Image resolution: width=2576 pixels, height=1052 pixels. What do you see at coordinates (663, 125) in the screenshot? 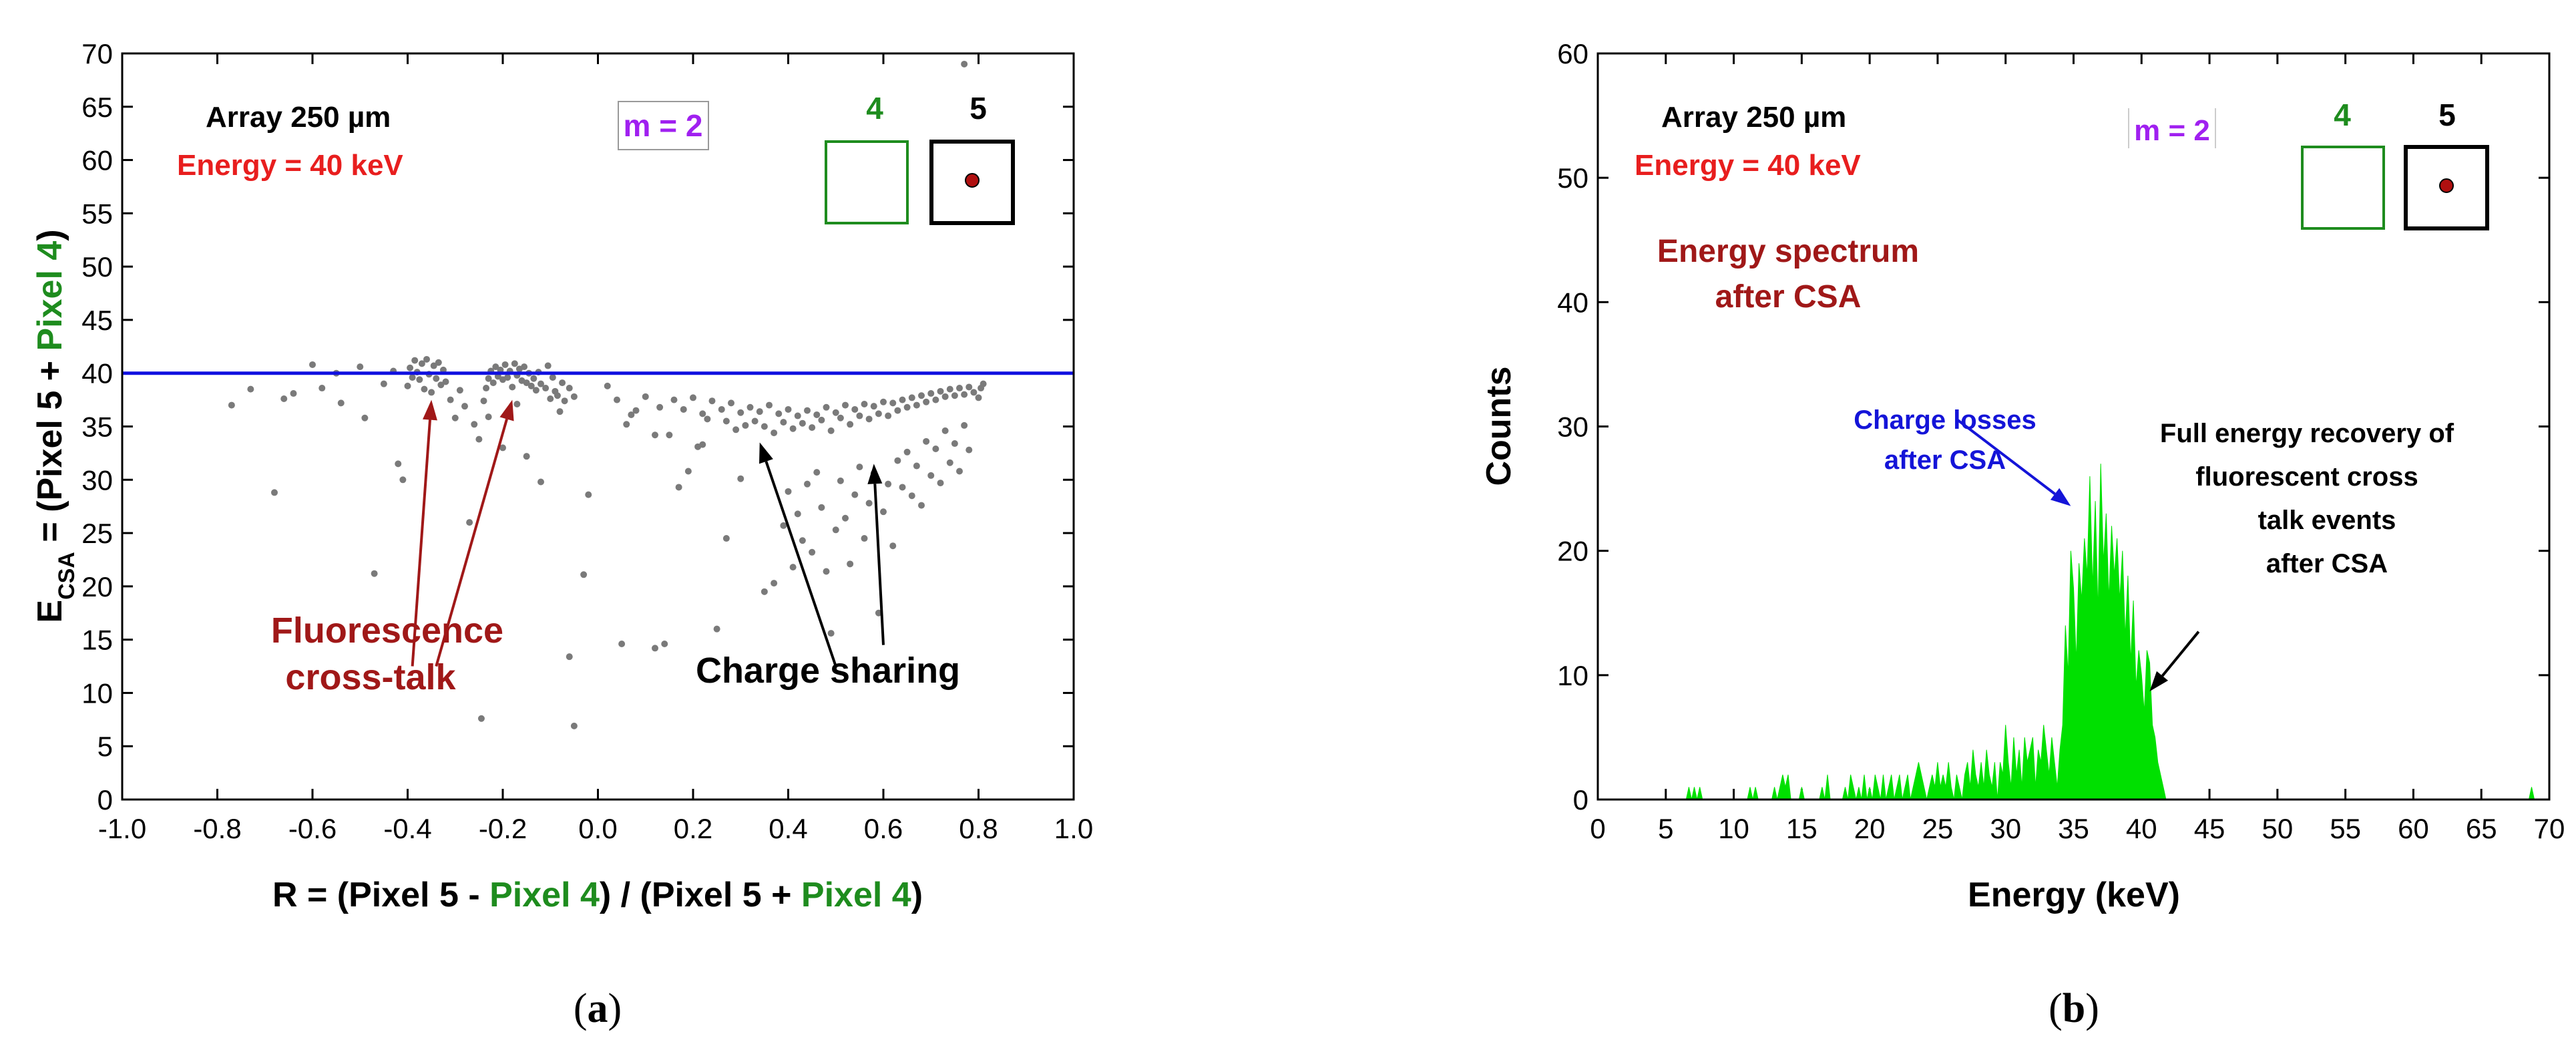
I see `panel-a-m-box` at bounding box center [663, 125].